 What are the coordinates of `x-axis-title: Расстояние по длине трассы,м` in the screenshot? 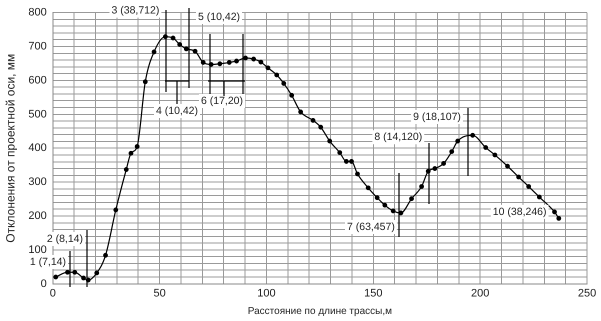 It's located at (320, 311).